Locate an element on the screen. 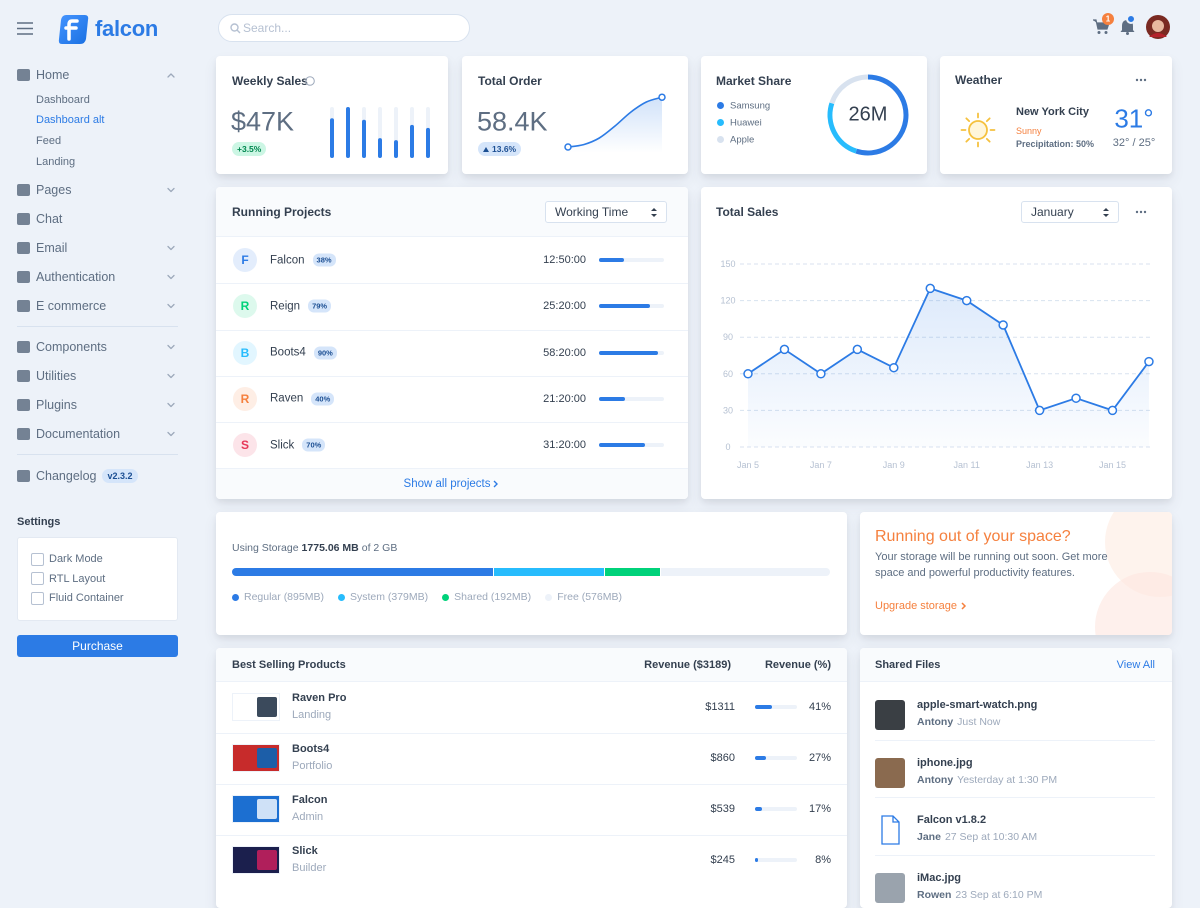  nav-divider is located at coordinates (97, 326).